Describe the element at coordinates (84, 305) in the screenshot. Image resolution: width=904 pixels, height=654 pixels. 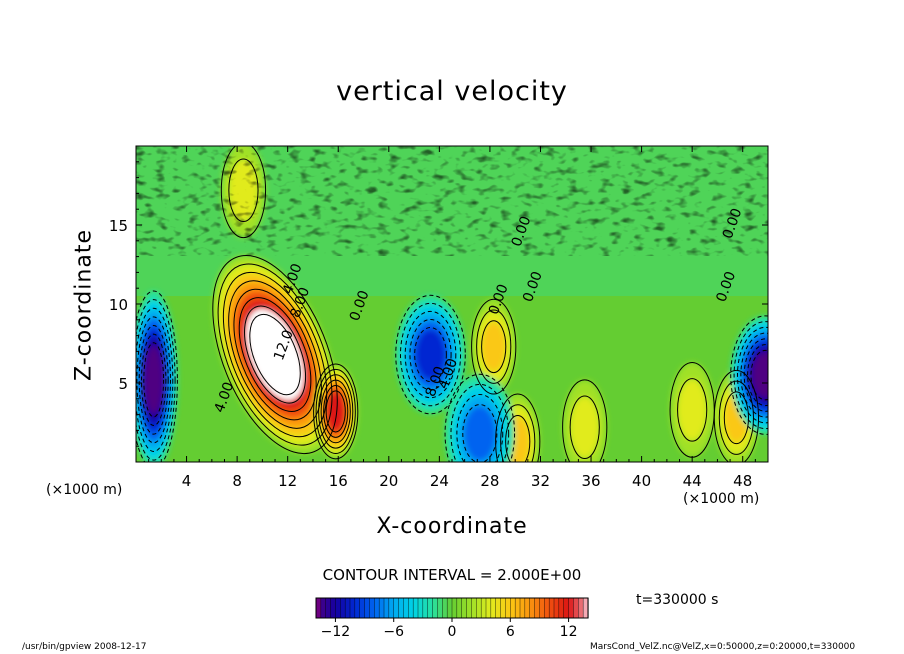
I see `y-axis-title: Z-coordinate` at that location.